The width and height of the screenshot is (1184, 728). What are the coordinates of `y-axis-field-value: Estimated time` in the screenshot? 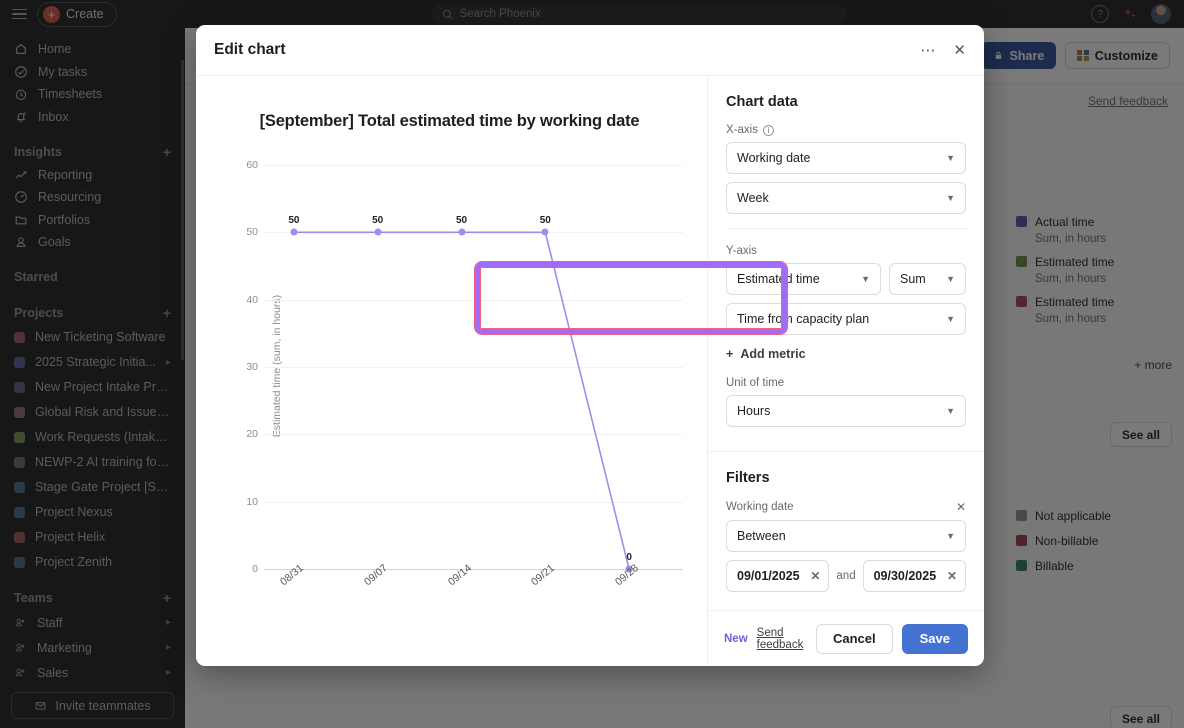 It's located at (778, 279).